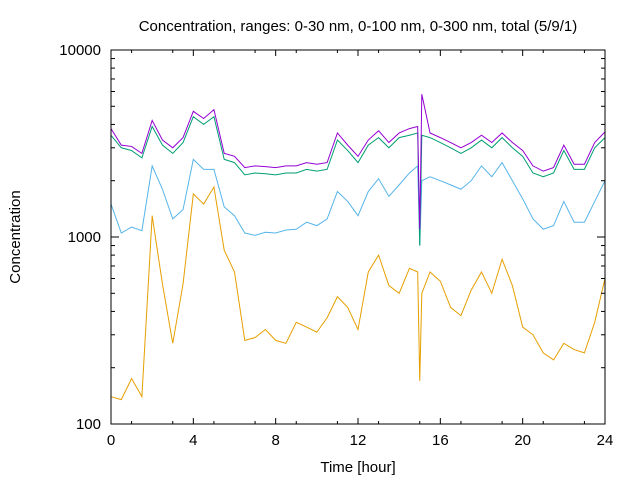  I want to click on y-tick-label: 10000, so click(80, 50).